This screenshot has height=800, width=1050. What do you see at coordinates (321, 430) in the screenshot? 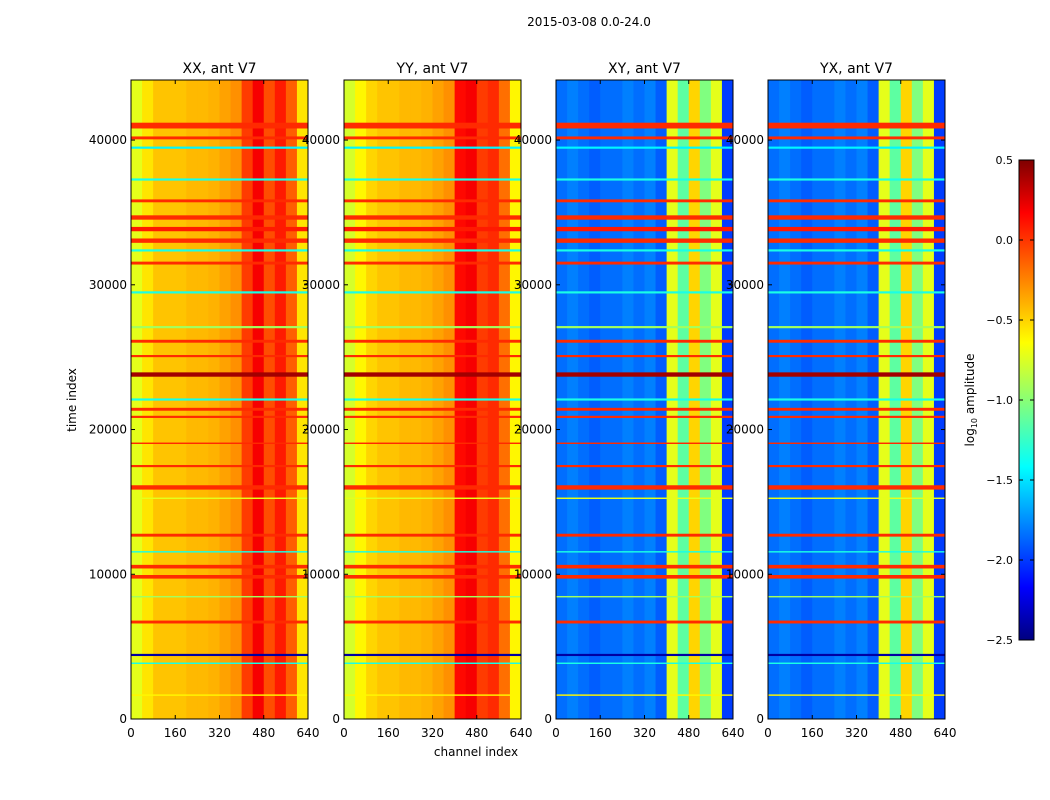
I see `y-tick-label: 20000` at bounding box center [321, 430].